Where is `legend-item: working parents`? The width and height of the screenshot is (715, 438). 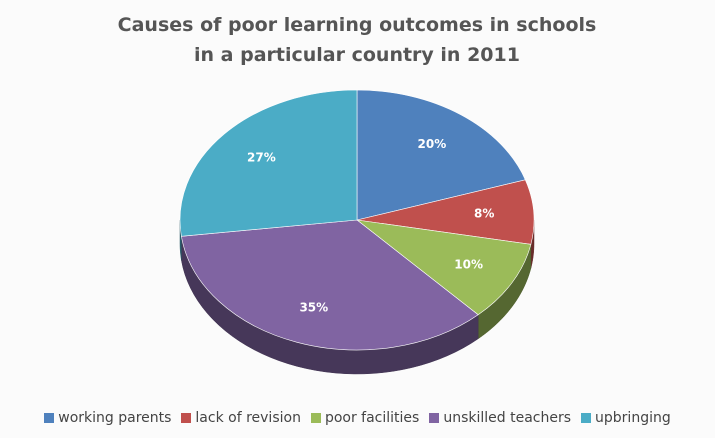
legend-item: working parents is located at coordinates (107, 418).